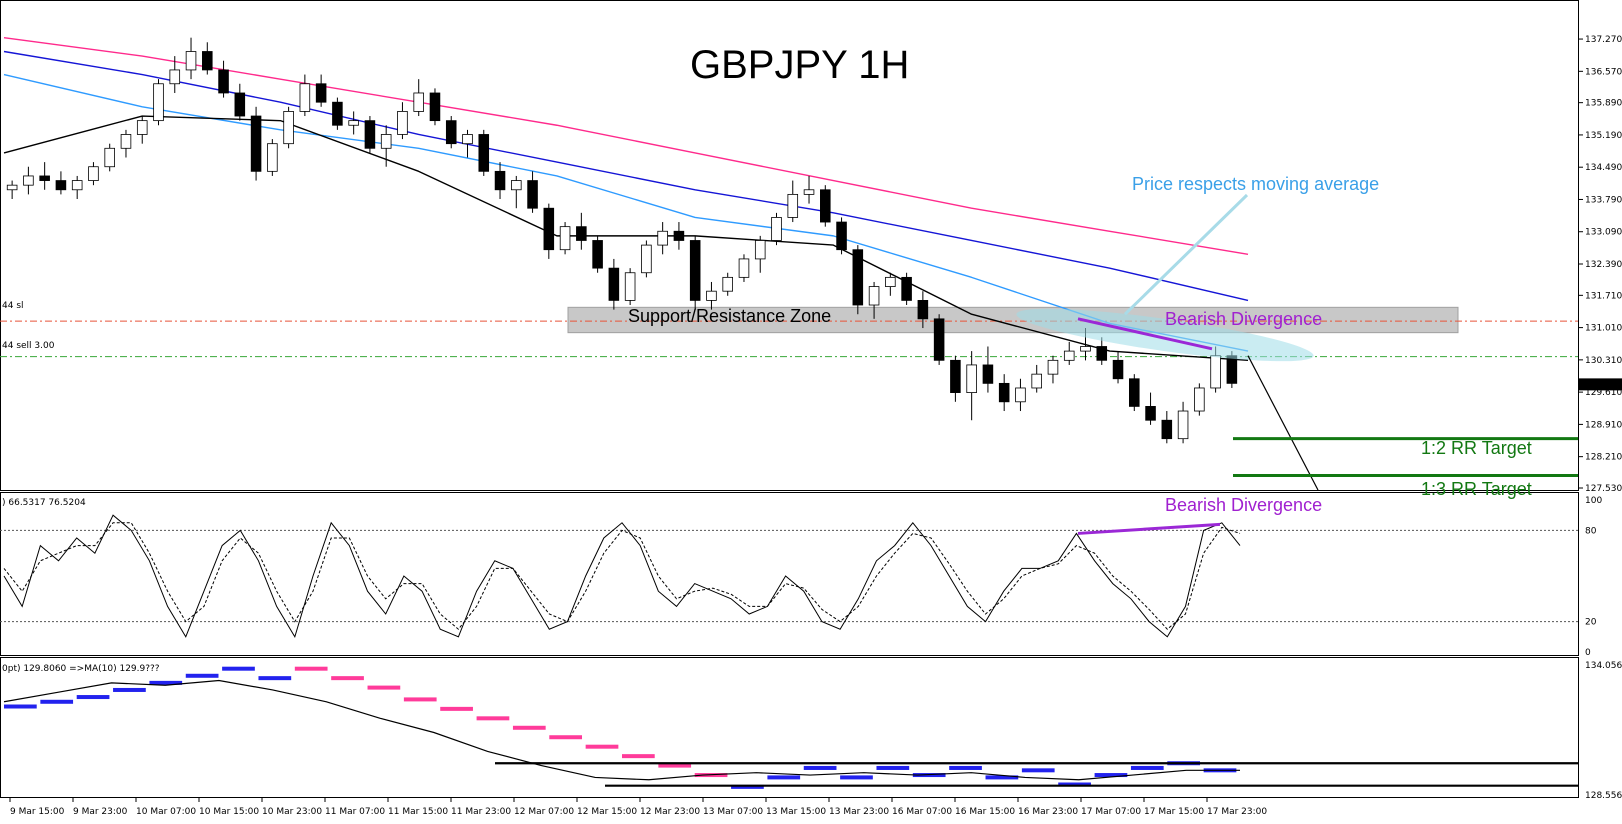 The image size is (1622, 824). What do you see at coordinates (1593, 501) in the screenshot?
I see `stochastic-axis-label: 100` at bounding box center [1593, 501].